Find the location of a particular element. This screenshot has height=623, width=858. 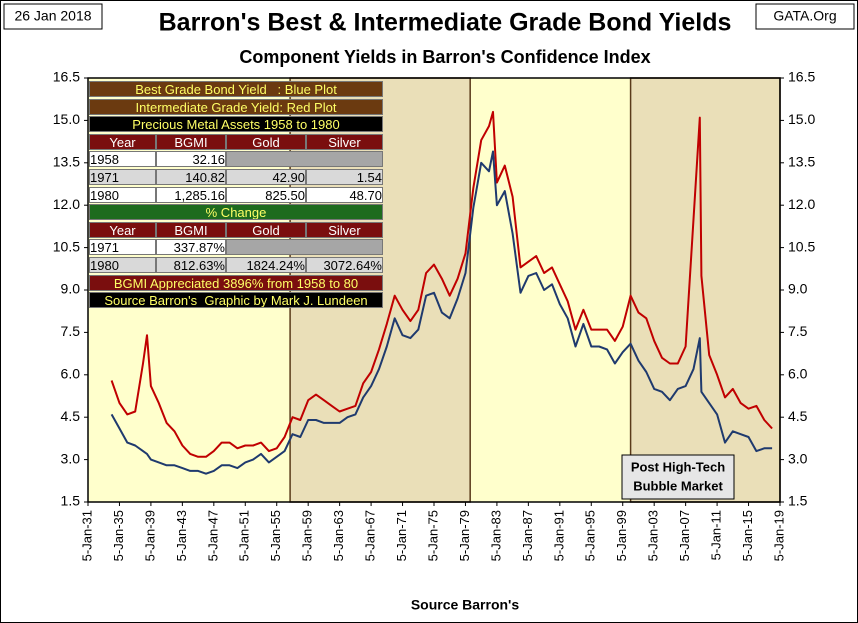

y2-tick-label: 16.5 is located at coordinates (801, 77).